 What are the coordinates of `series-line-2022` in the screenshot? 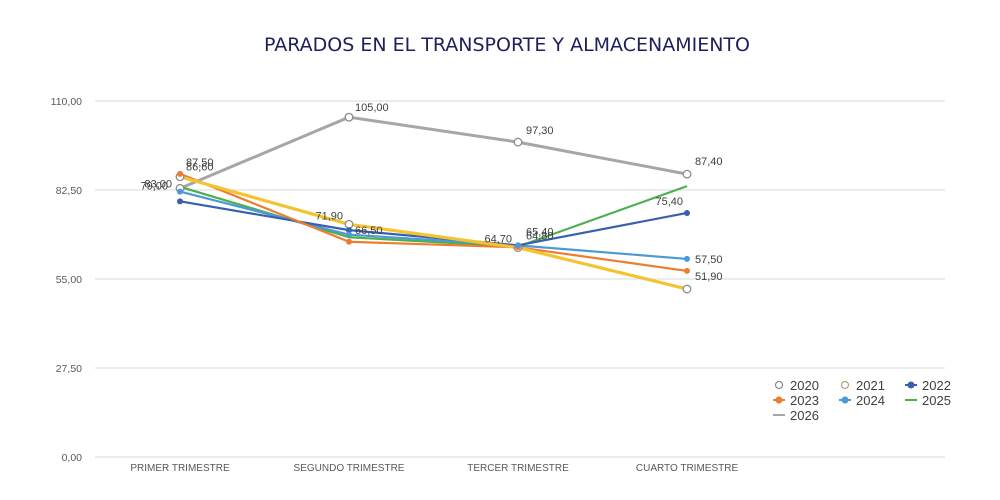 It's located at (433, 223).